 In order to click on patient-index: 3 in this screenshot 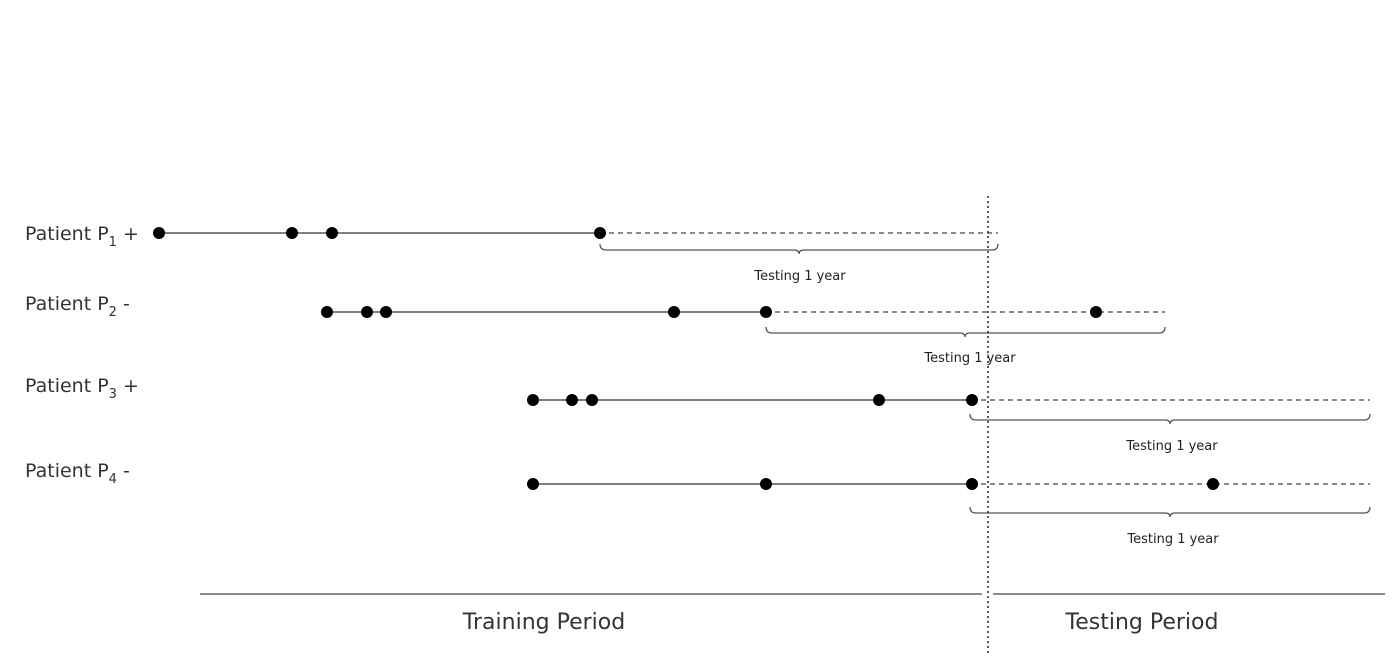, I will do `click(113, 394)`.